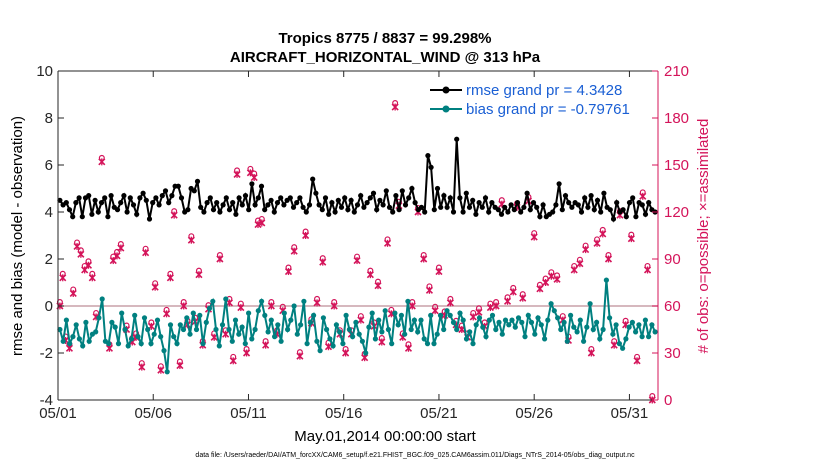  I want to click on y-right-tick-label: 210, so click(676, 71).